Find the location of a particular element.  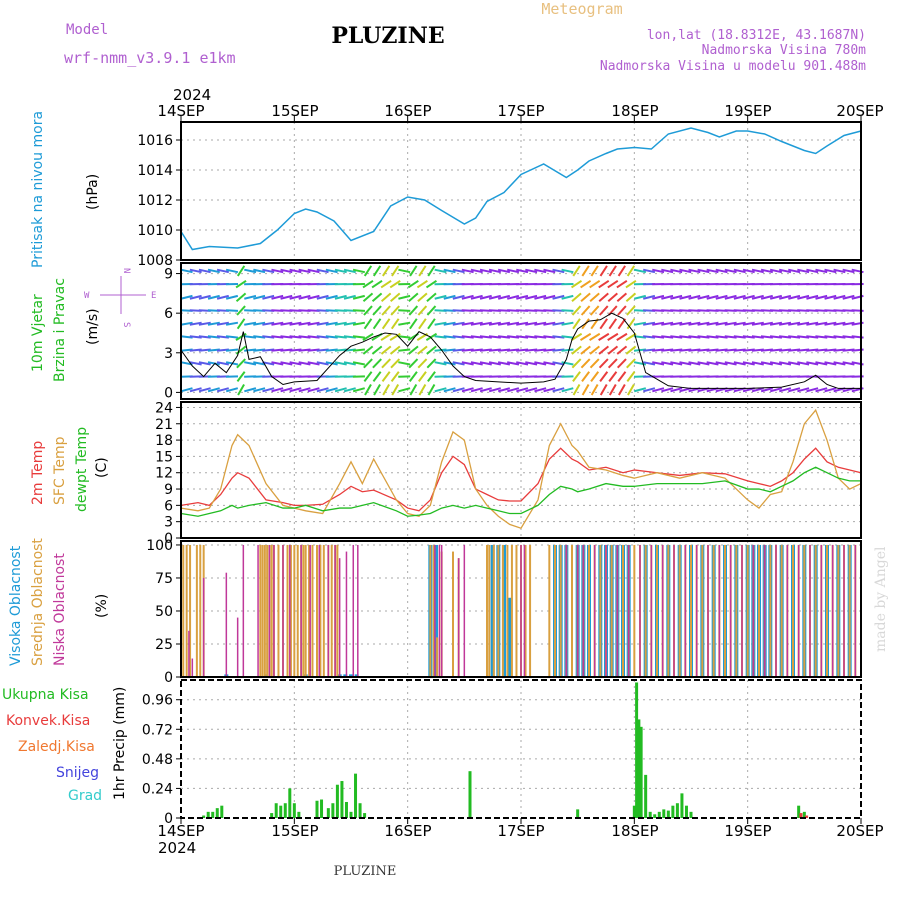

lonlat-text: lon,lat (18.8312E, 43.1687N) is located at coordinates (756, 35).